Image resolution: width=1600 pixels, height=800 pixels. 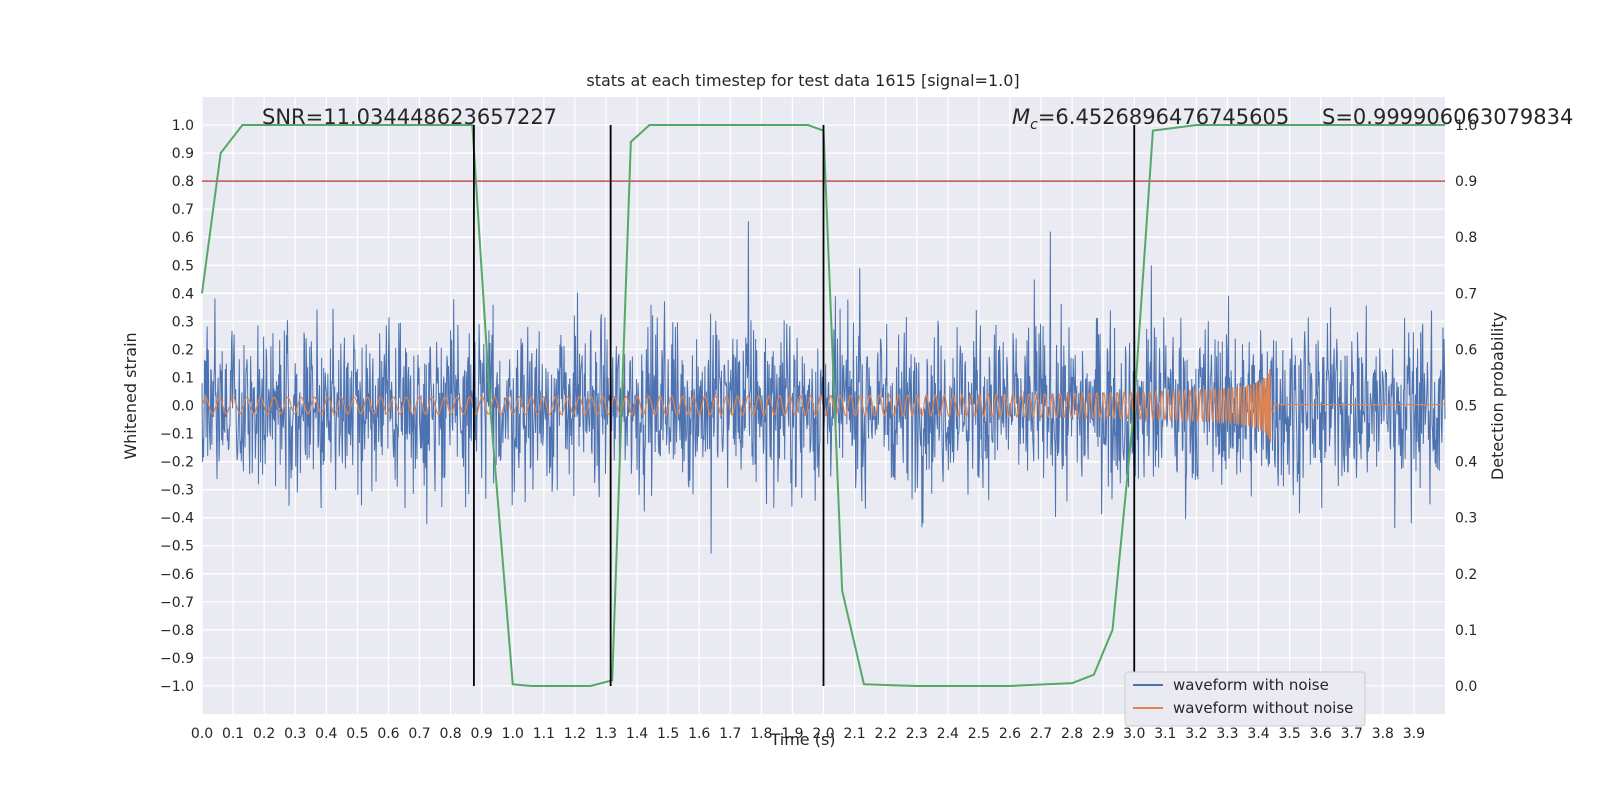 What do you see at coordinates (177, 631) in the screenshot?
I see `y-tick-label: −0.8` at bounding box center [177, 631].